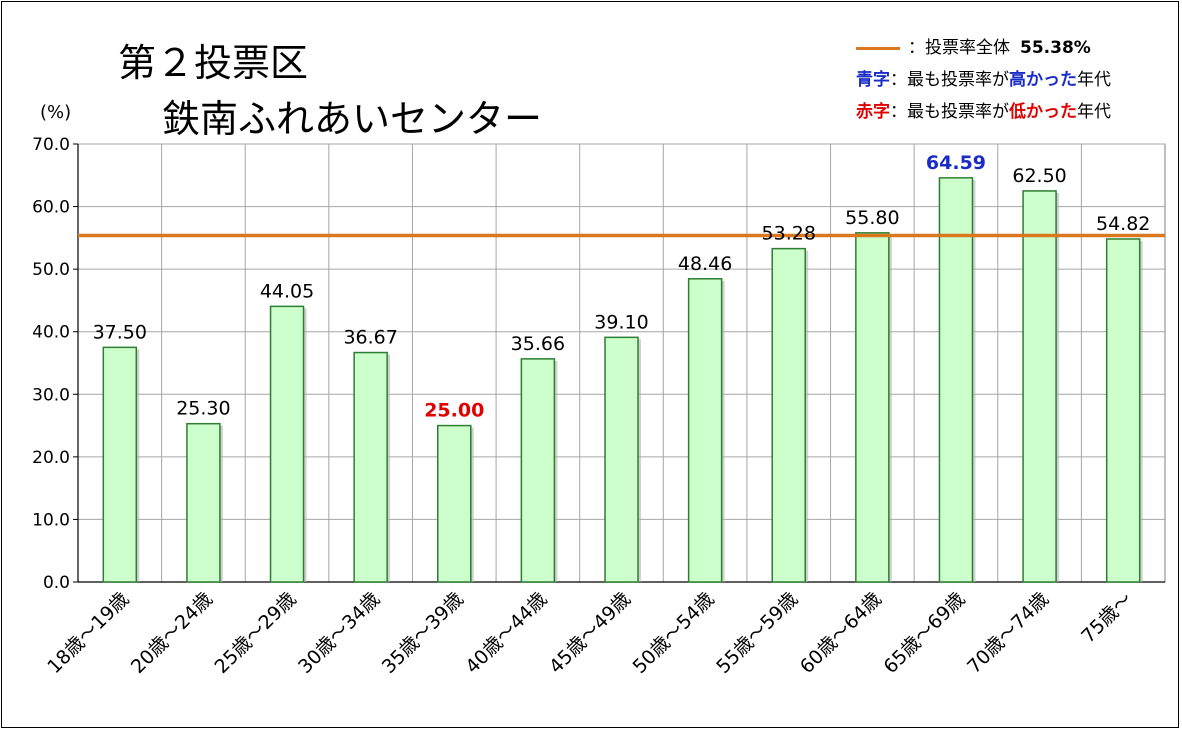 The image size is (1182, 731). I want to click on legend-highest: 青字：最も投票率が高かった年代, so click(983, 80).